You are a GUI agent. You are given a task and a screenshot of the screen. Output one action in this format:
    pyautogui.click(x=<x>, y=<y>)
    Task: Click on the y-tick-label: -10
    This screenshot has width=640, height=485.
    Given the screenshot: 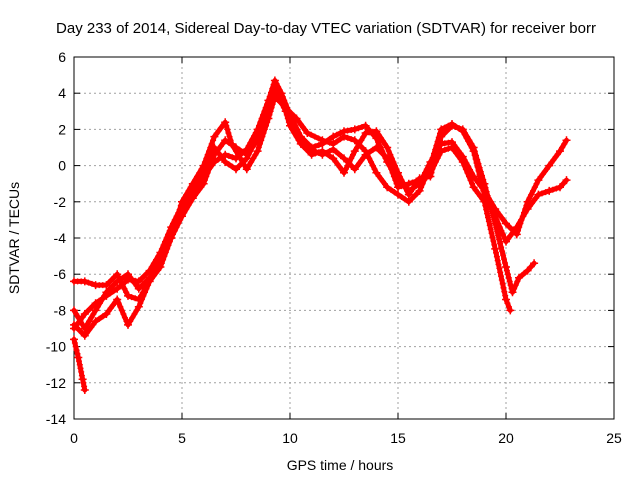 What is the action you would take?
    pyautogui.click(x=56, y=347)
    